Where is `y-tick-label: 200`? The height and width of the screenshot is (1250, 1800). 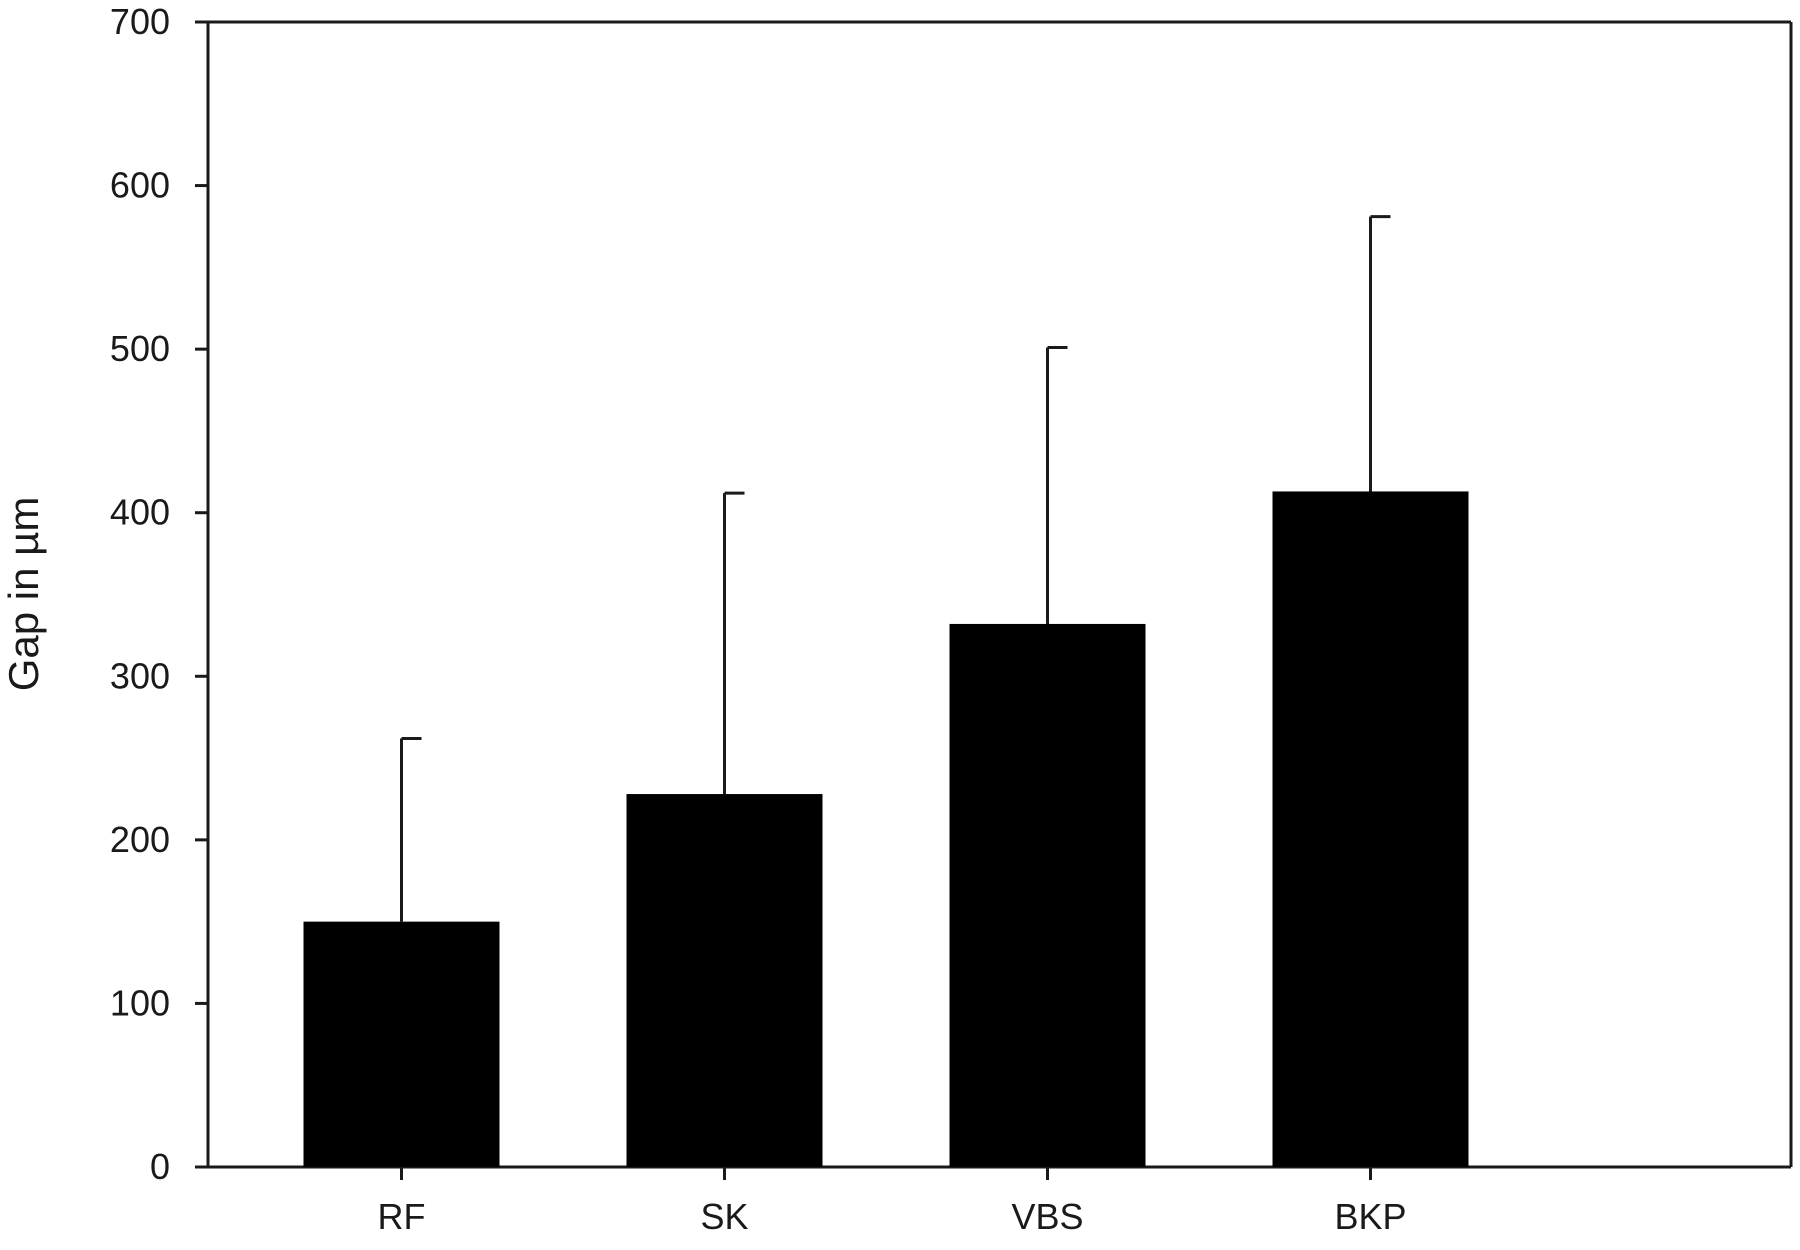 y-tick-label: 200 is located at coordinates (140, 839).